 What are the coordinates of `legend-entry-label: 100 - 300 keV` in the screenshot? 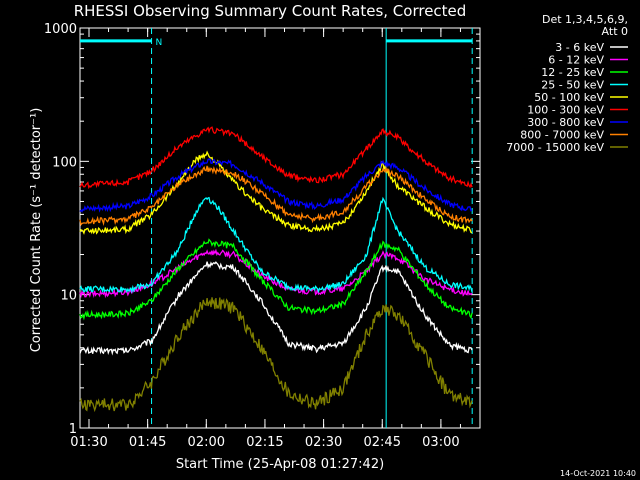 It's located at (565, 110).